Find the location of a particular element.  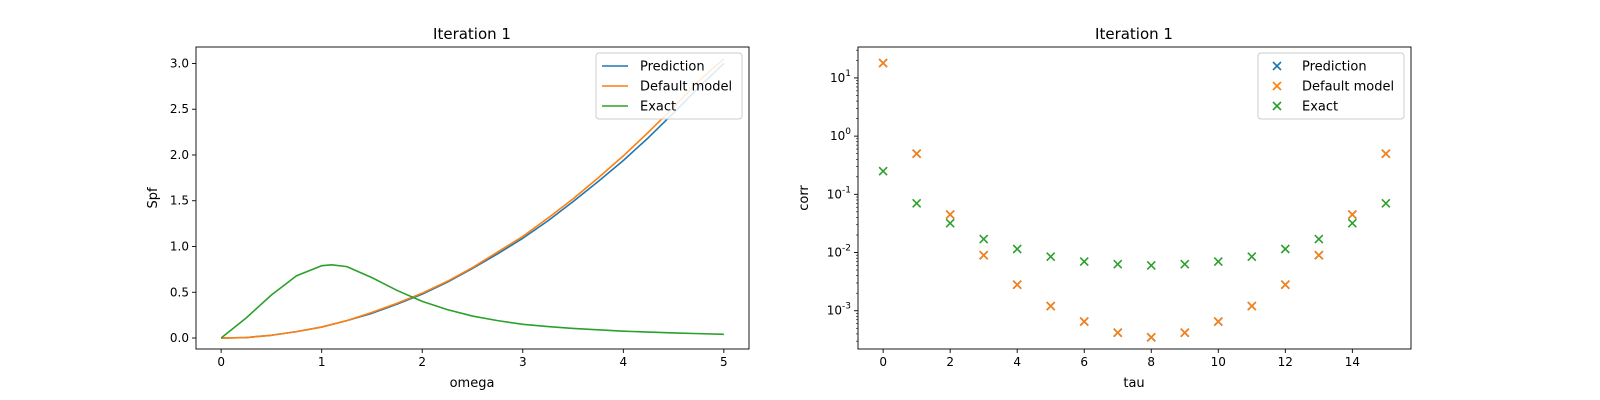

legend-label-exact: Exact is located at coordinates (1320, 107).